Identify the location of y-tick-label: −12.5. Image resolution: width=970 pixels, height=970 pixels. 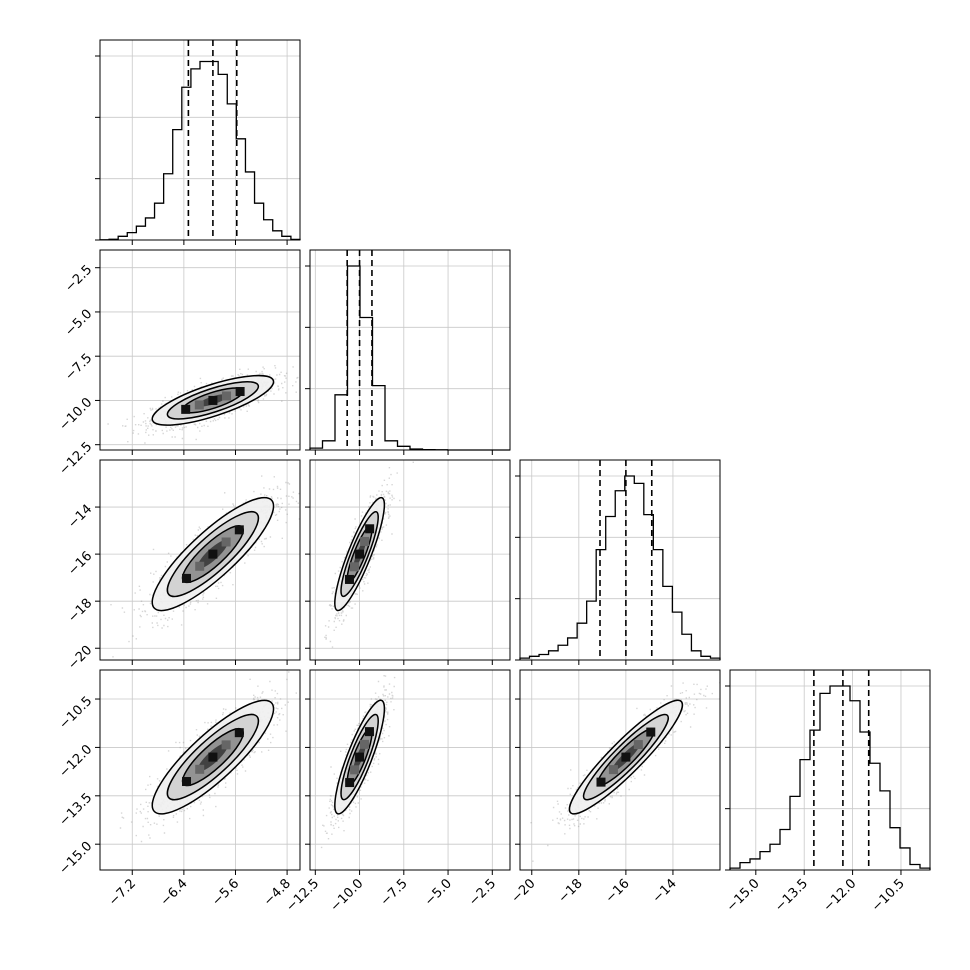
(76, 458).